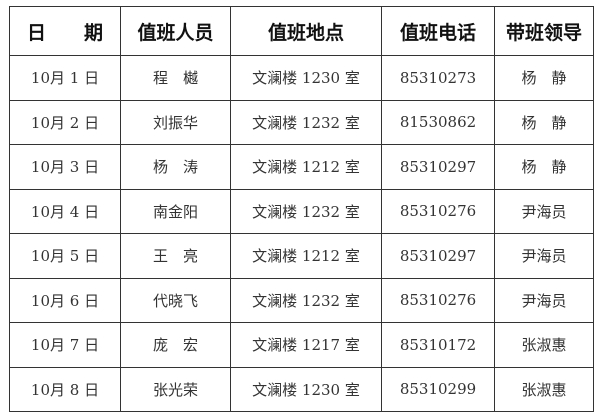 The height and width of the screenshot is (416, 600). What do you see at coordinates (175, 211) in the screenshot?
I see `cell-staff: 南金阳` at bounding box center [175, 211].